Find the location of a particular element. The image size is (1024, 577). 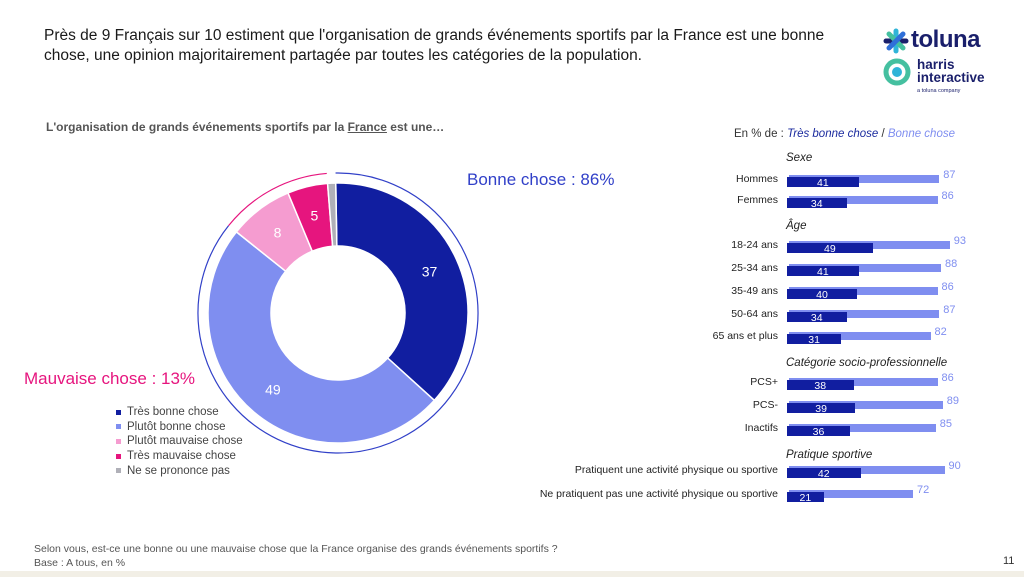

value-bonne-chose: 93 is located at coordinates (959, 241).